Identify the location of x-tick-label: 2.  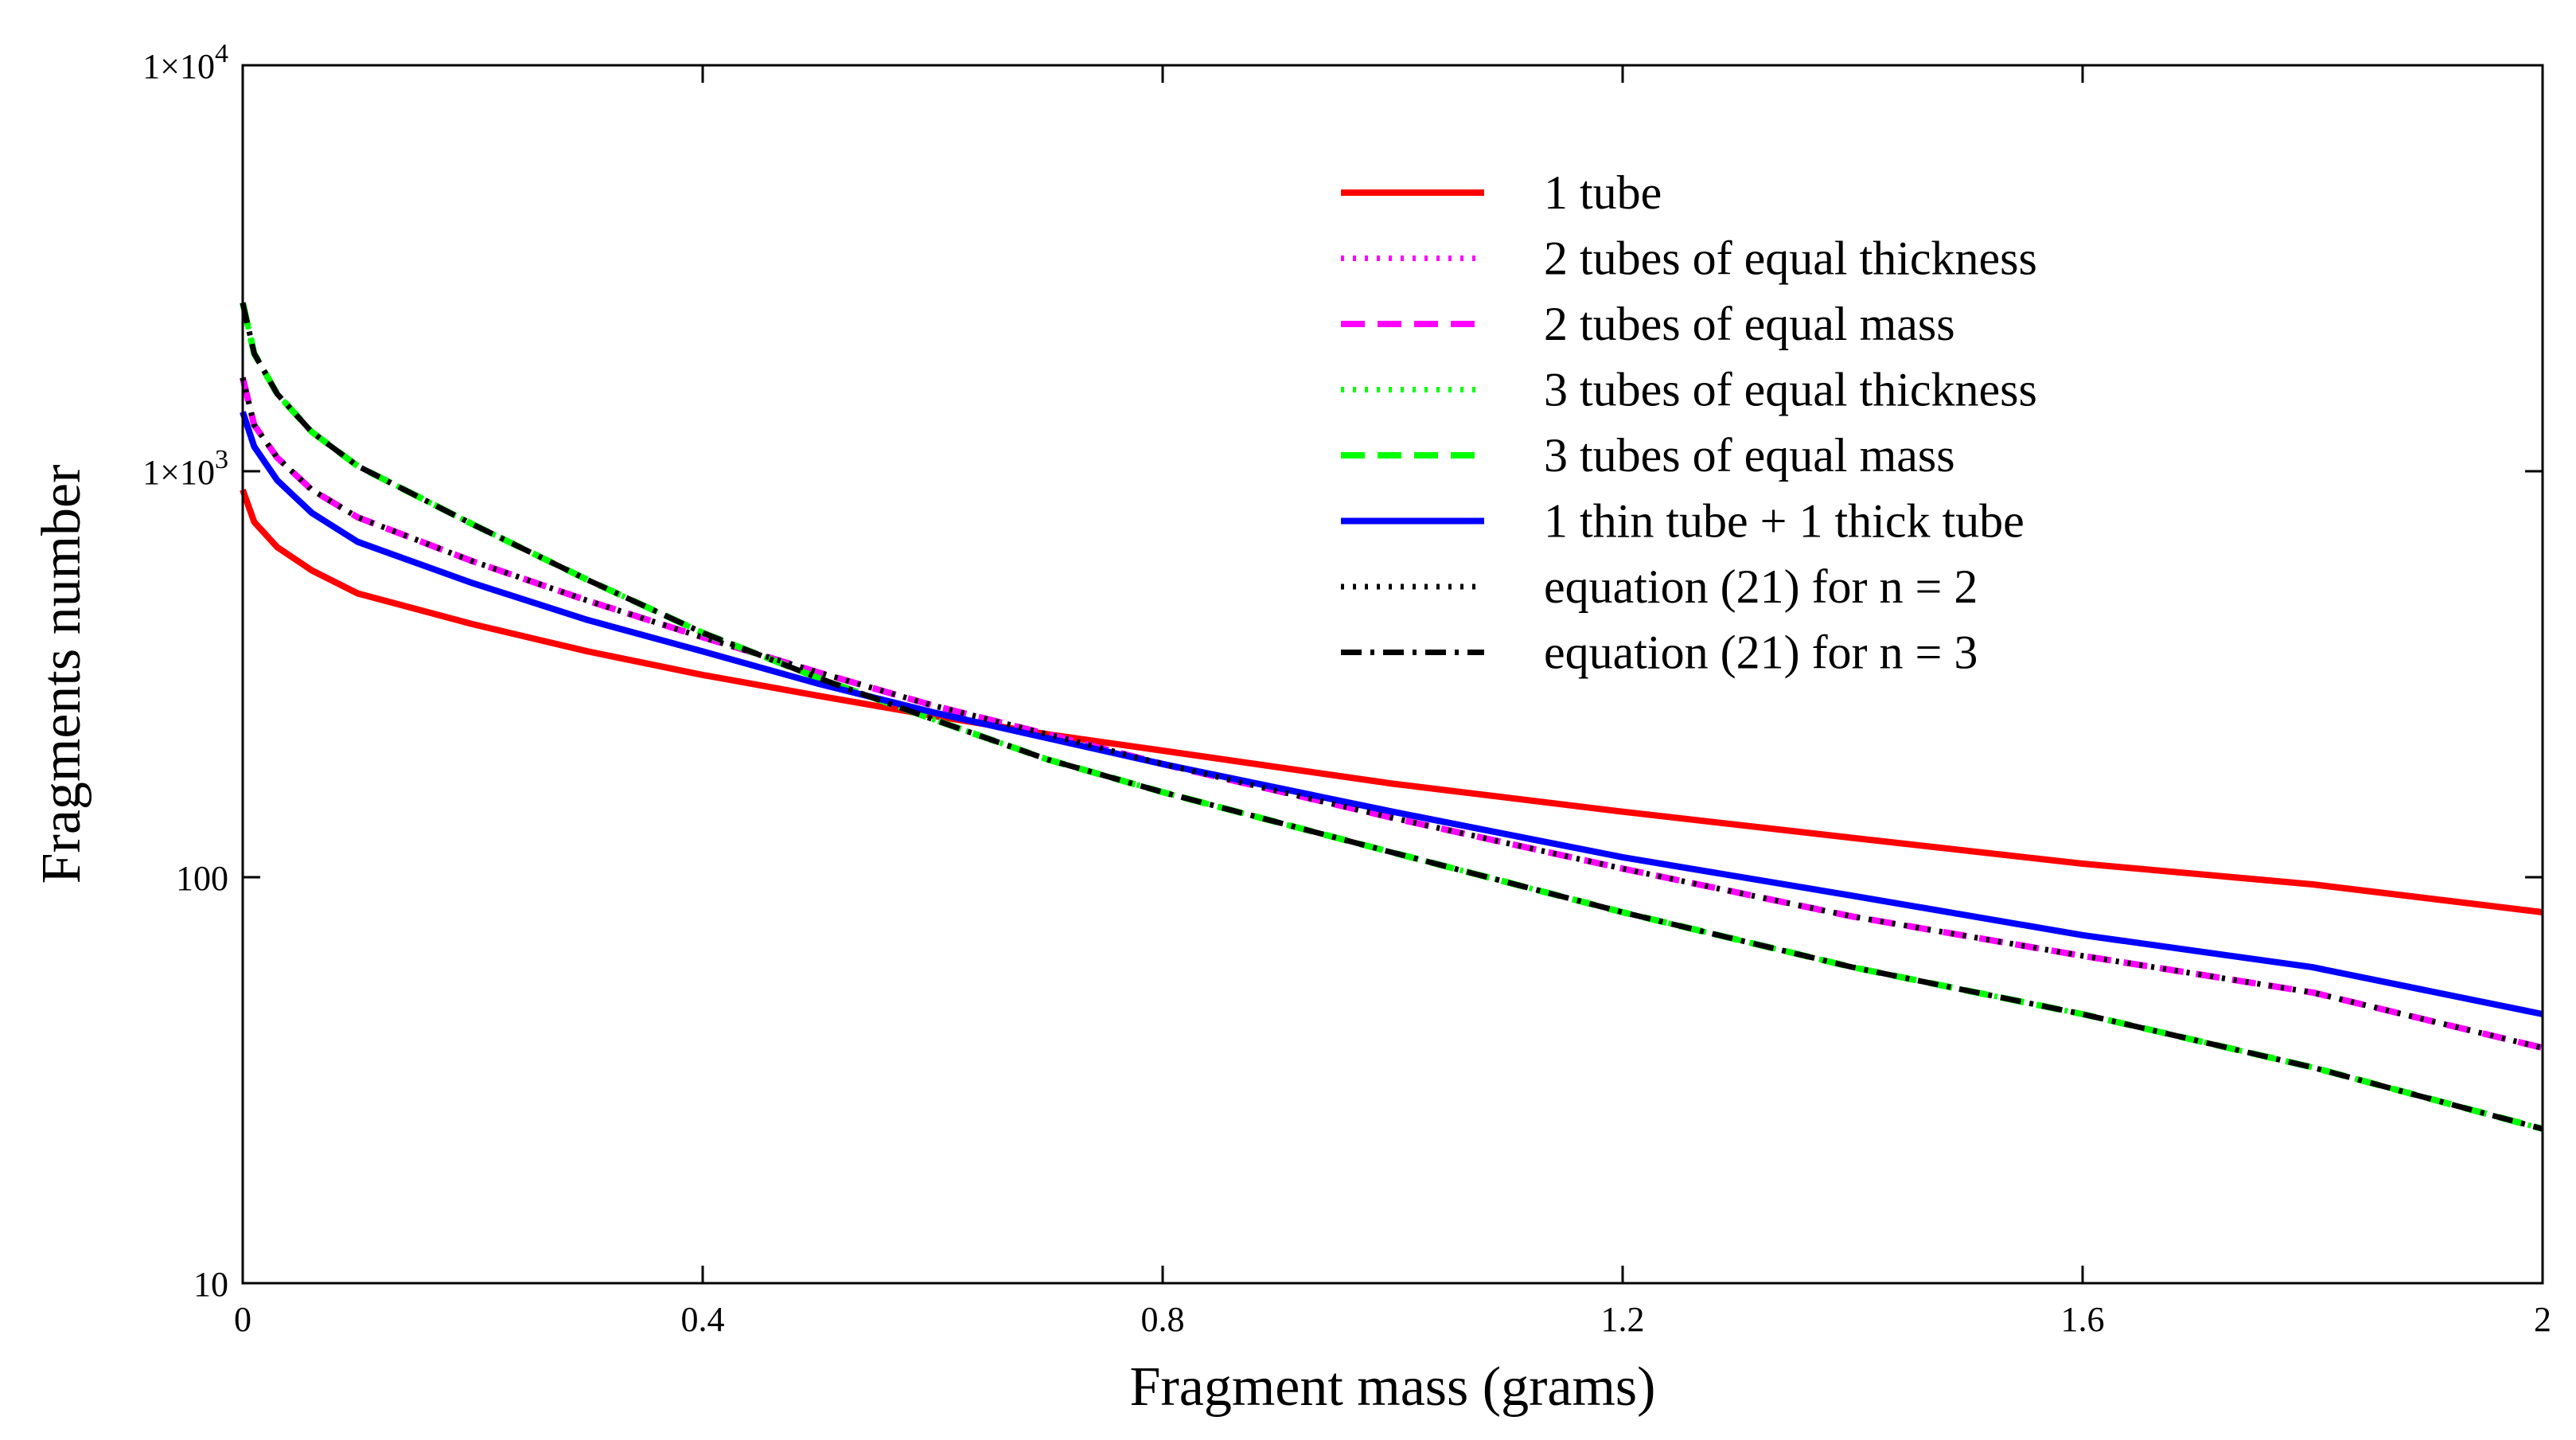
(2542, 1319).